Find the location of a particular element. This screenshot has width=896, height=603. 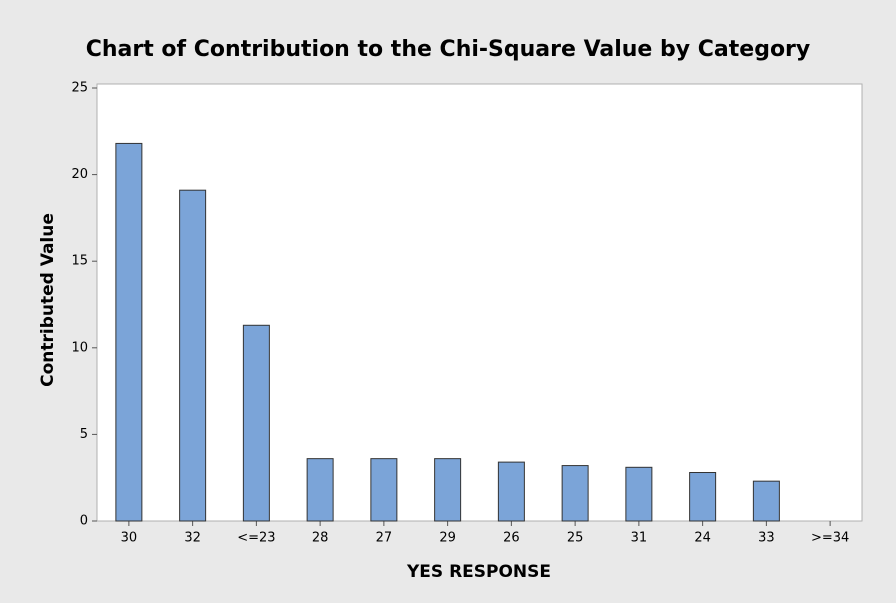

y-tick-label: 20 is located at coordinates (79, 174).